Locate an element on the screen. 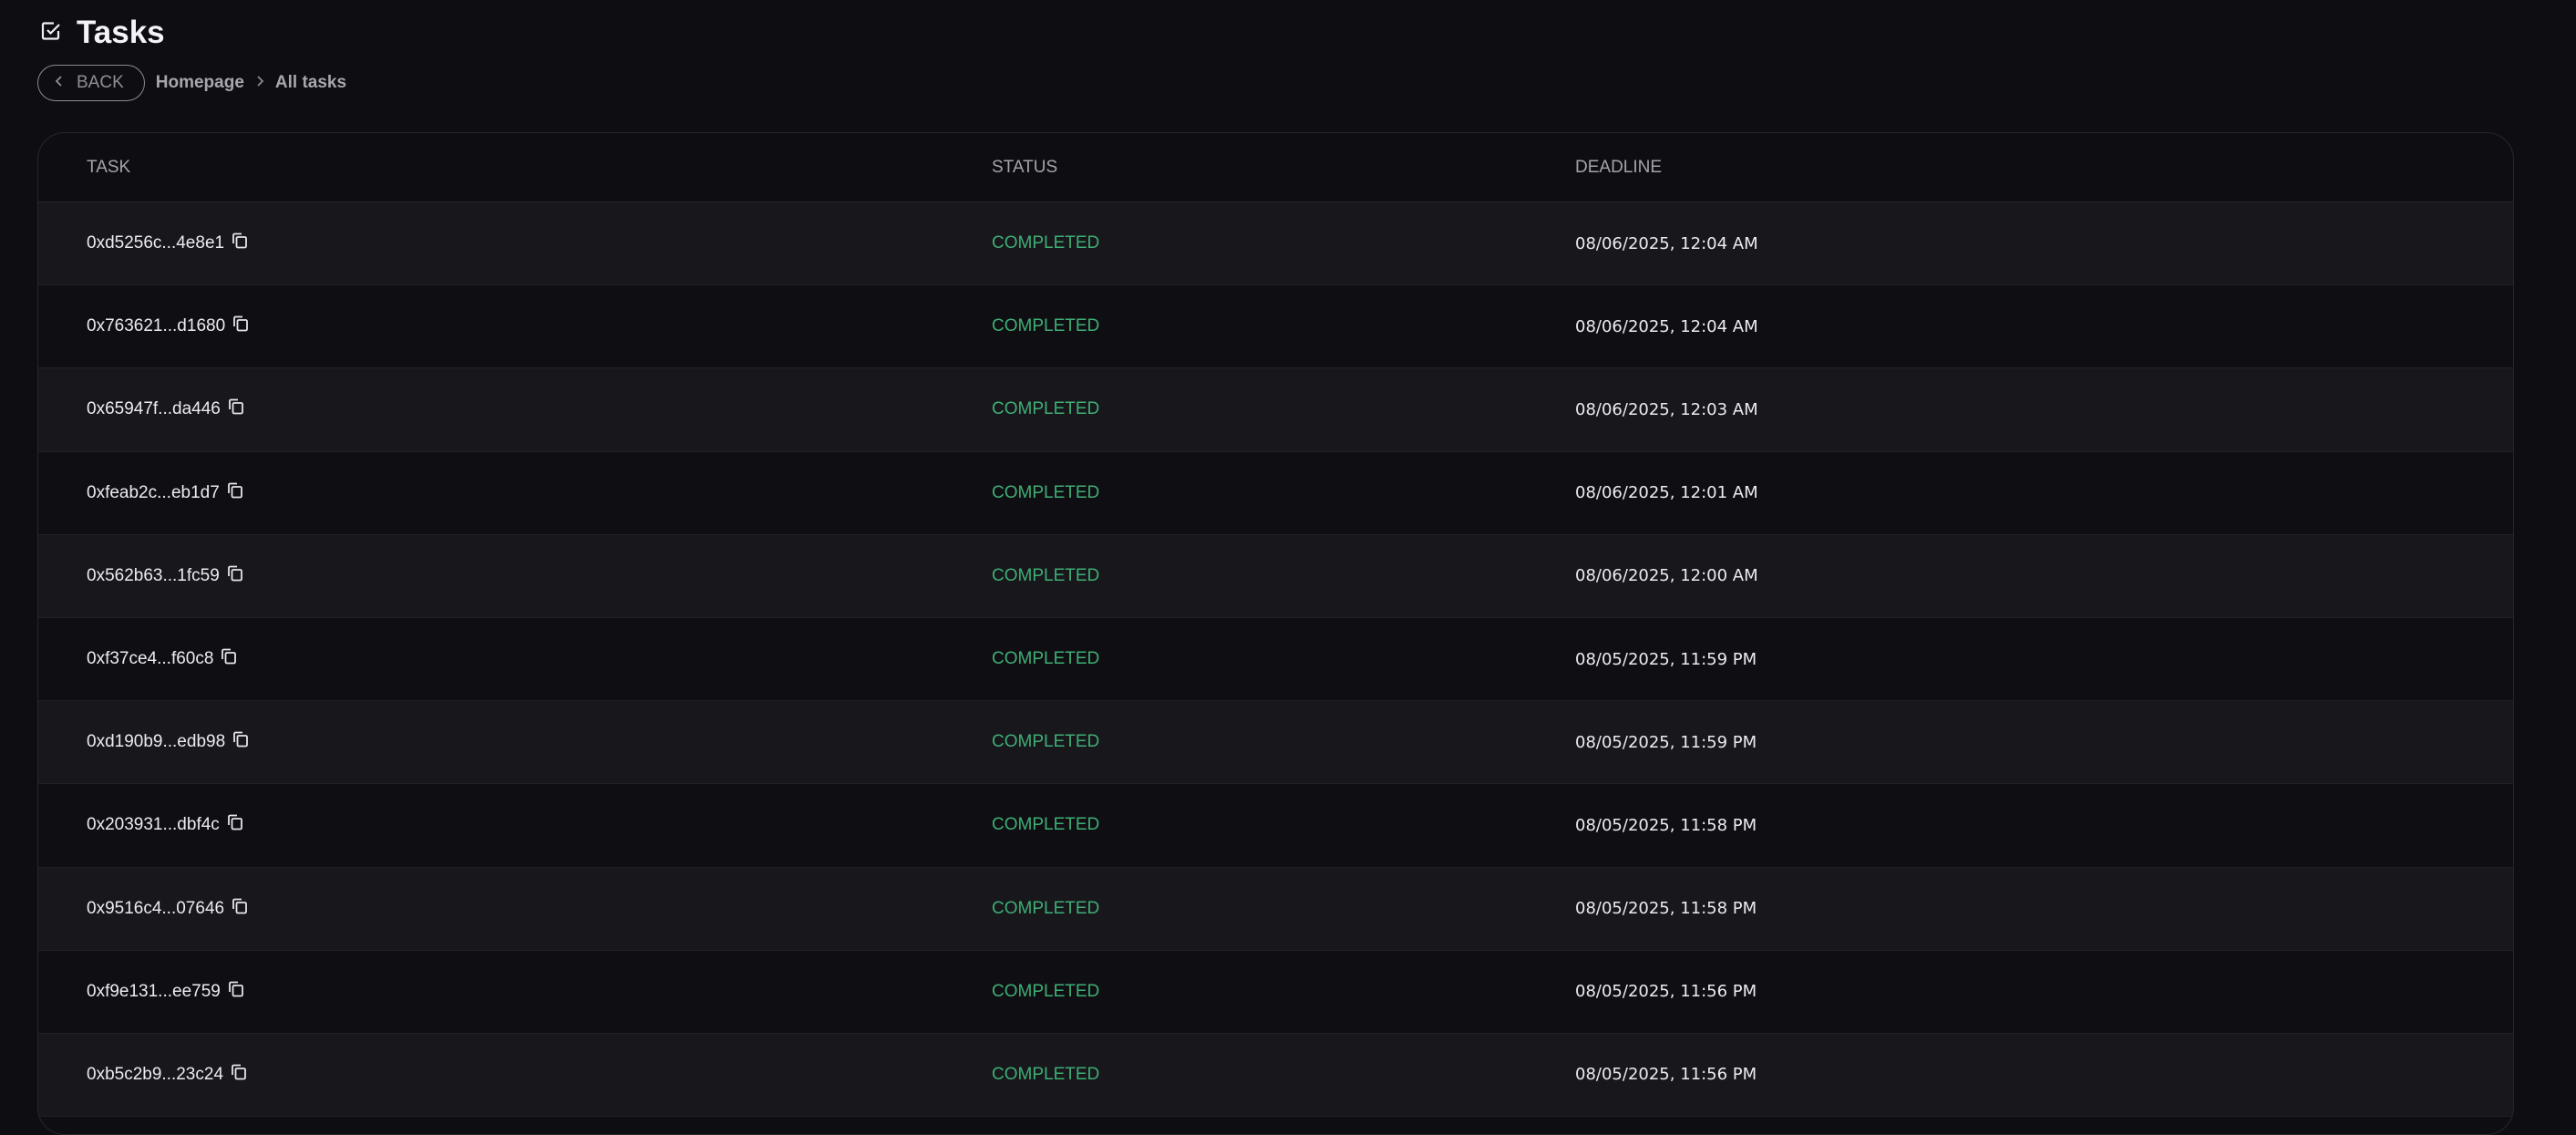 The image size is (2576, 1135). breadcrumb: BACK Homepage All tasks is located at coordinates (191, 83).